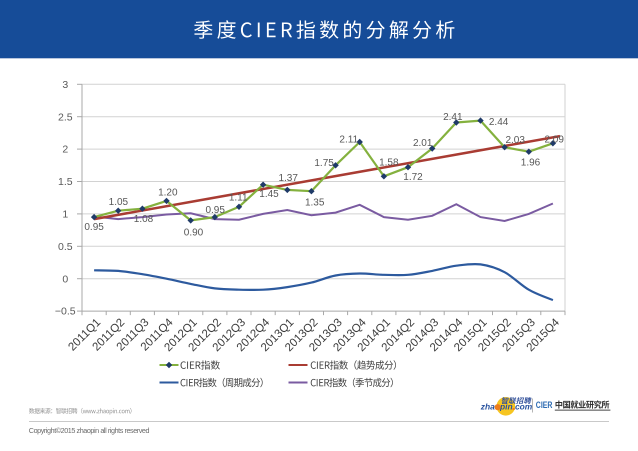  Describe the element at coordinates (531, 163) in the screenshot. I see `svg-text: 1.96` at that location.